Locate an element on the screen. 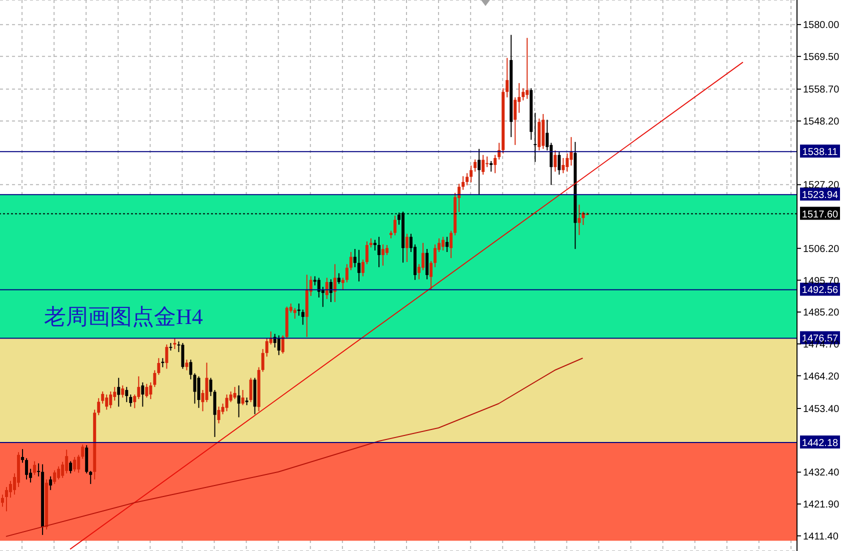 The height and width of the screenshot is (551, 842). y-tick-label: 1453.40 is located at coordinates (821, 410).